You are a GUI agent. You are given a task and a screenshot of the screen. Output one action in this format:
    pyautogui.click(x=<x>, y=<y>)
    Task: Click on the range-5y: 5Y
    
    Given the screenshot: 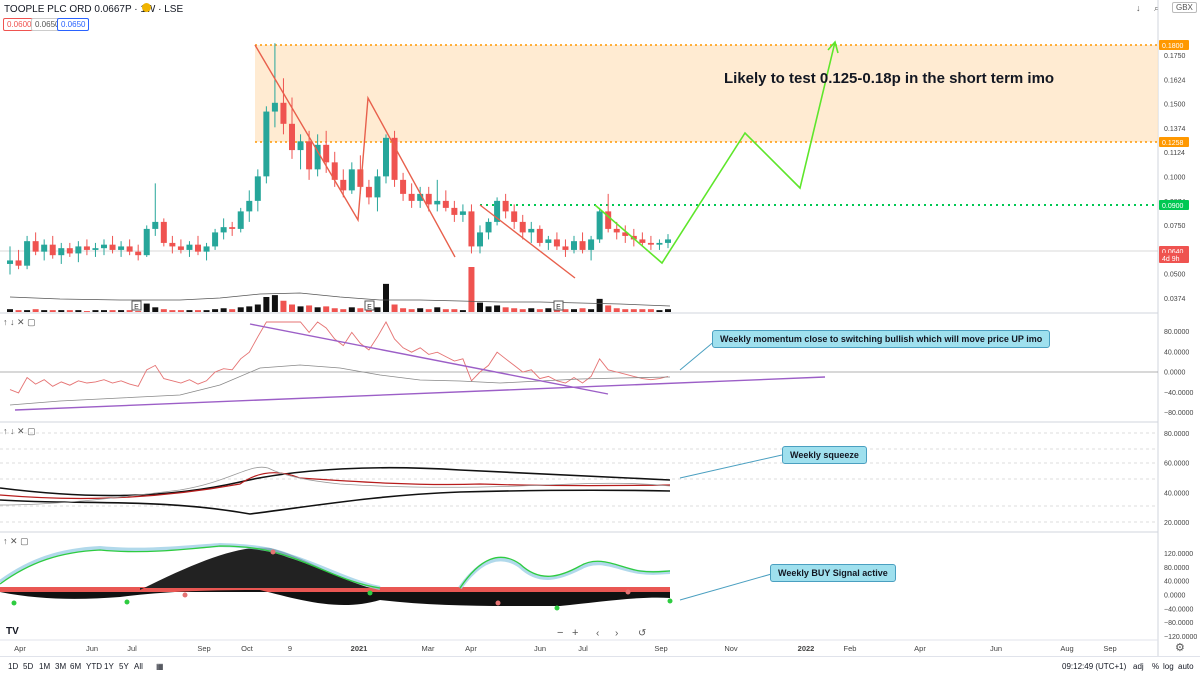 What is the action you would take?
    pyautogui.click(x=124, y=666)
    